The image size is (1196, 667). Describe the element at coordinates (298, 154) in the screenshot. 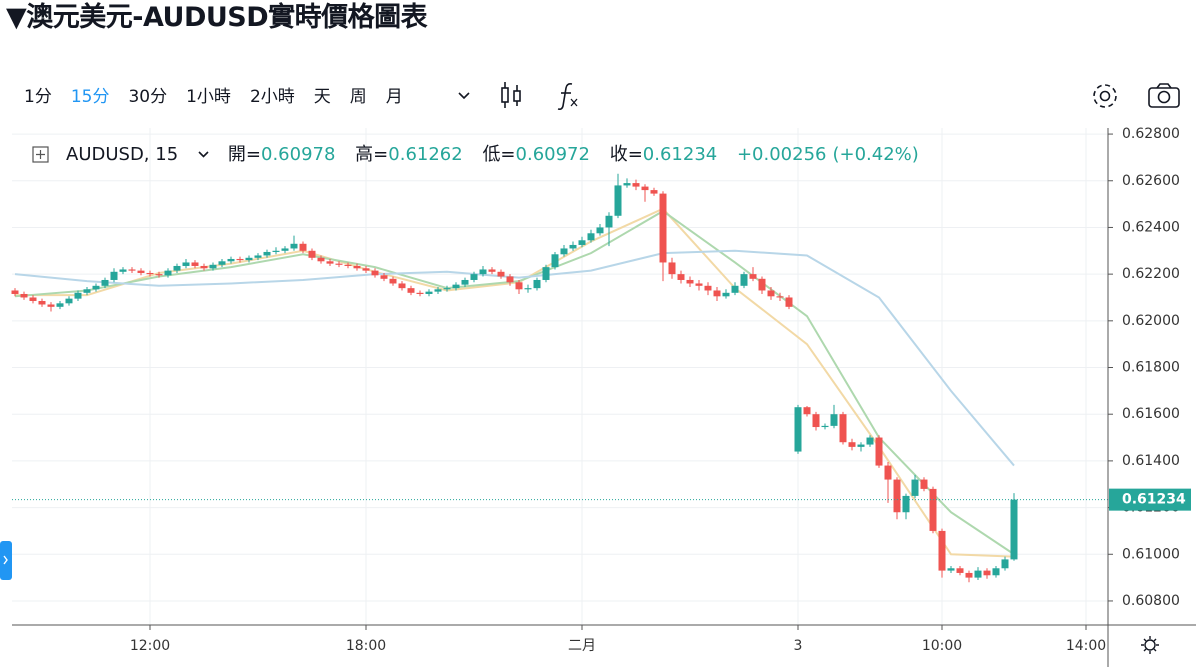

I see `open-value: 0.60978` at that location.